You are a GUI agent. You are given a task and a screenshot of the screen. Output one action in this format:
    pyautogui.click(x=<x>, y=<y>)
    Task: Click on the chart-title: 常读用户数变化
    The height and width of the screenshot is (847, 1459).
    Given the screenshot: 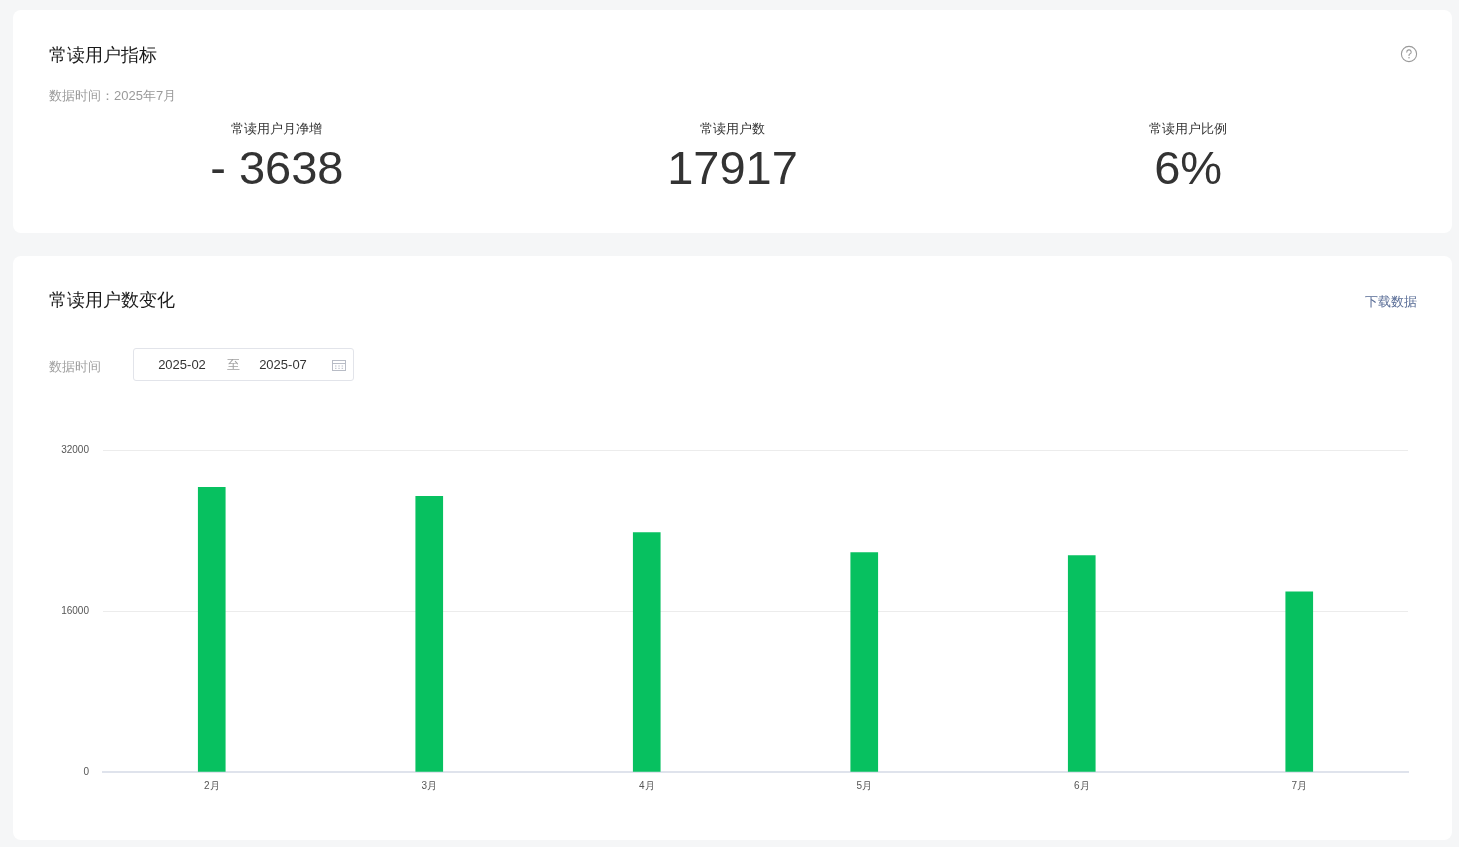 What is the action you would take?
    pyautogui.click(x=112, y=300)
    